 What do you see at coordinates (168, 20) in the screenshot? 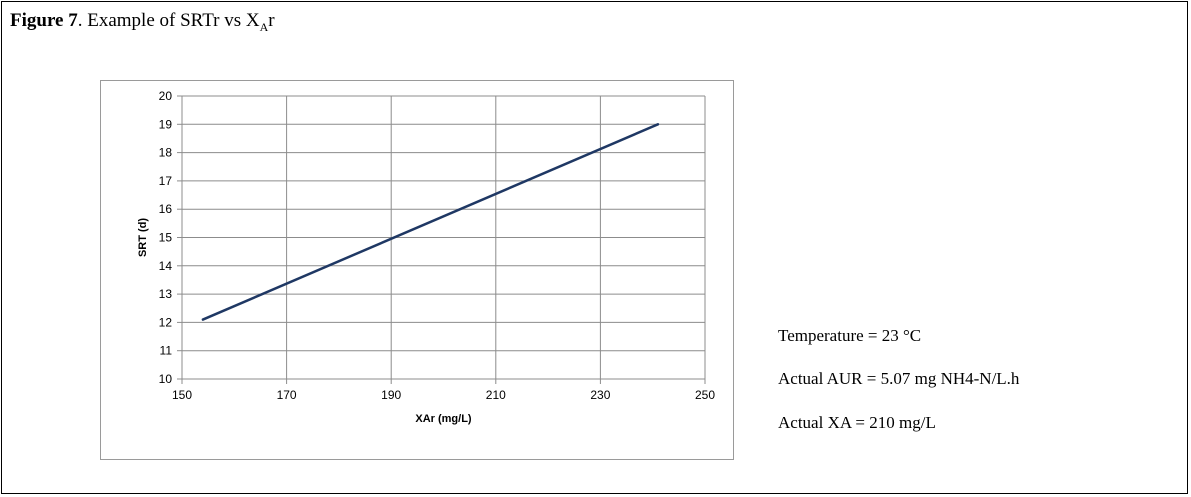
I see `caption-text: . Example of SRTr vs X` at bounding box center [168, 20].